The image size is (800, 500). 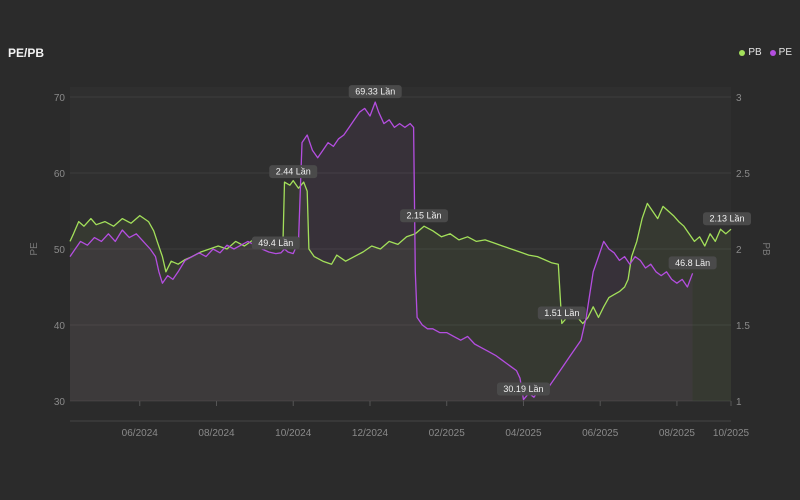 I want to click on callout-label: 30.19 Lần, so click(x=523, y=389).